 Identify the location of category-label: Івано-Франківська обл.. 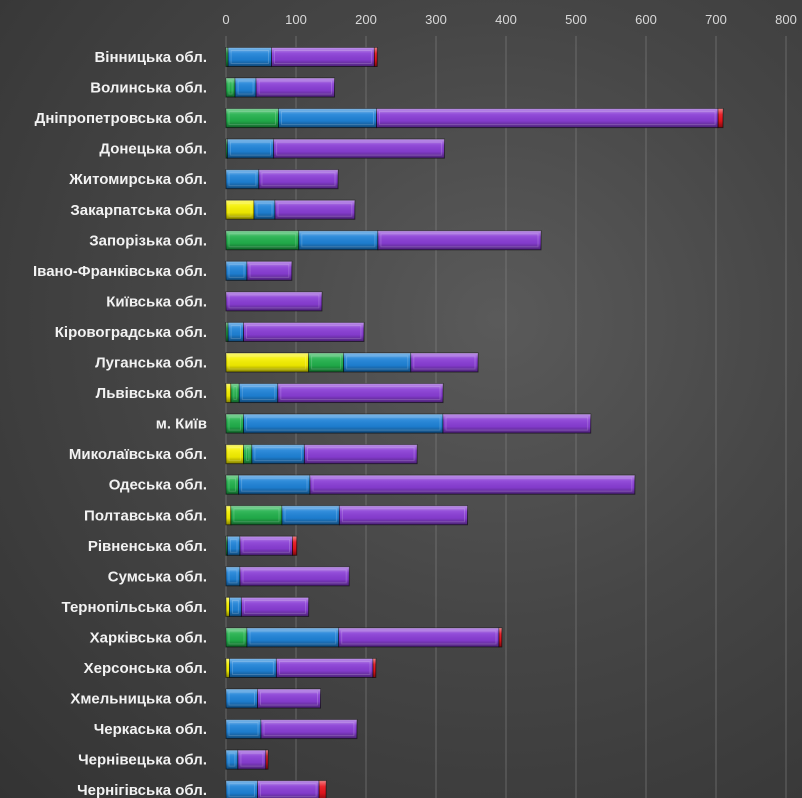
(120, 271).